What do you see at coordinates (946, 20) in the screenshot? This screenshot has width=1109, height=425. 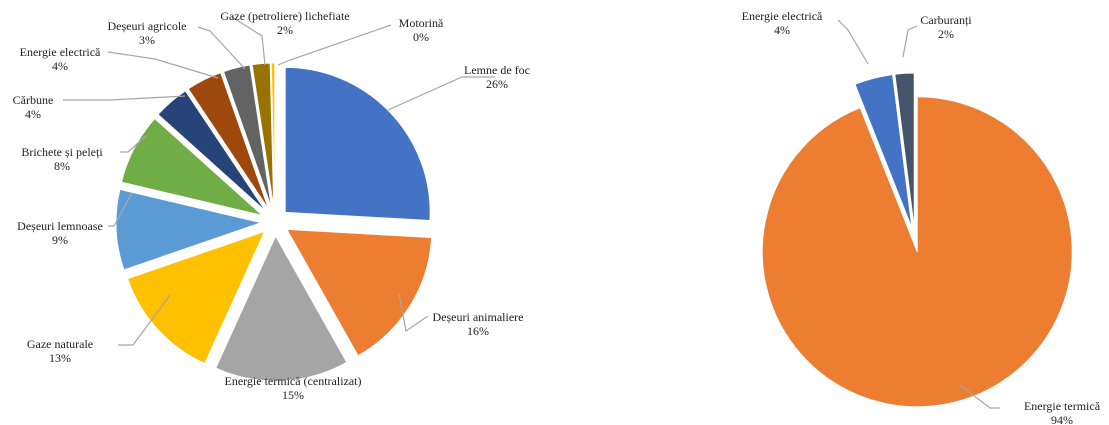 I see `slice-label-carburanti: Carburanți` at bounding box center [946, 20].